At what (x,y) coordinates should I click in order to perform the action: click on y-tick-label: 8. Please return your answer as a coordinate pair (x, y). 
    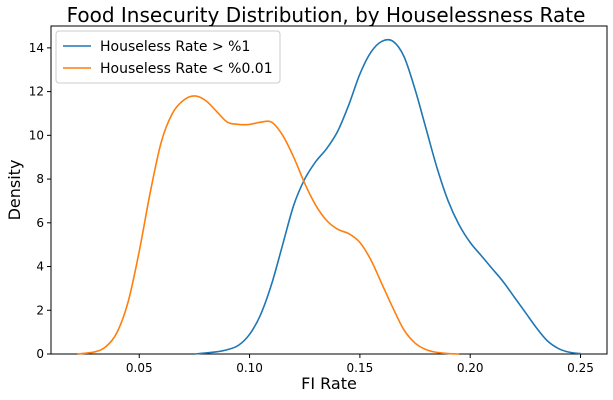
    Looking at the image, I should click on (40, 179).